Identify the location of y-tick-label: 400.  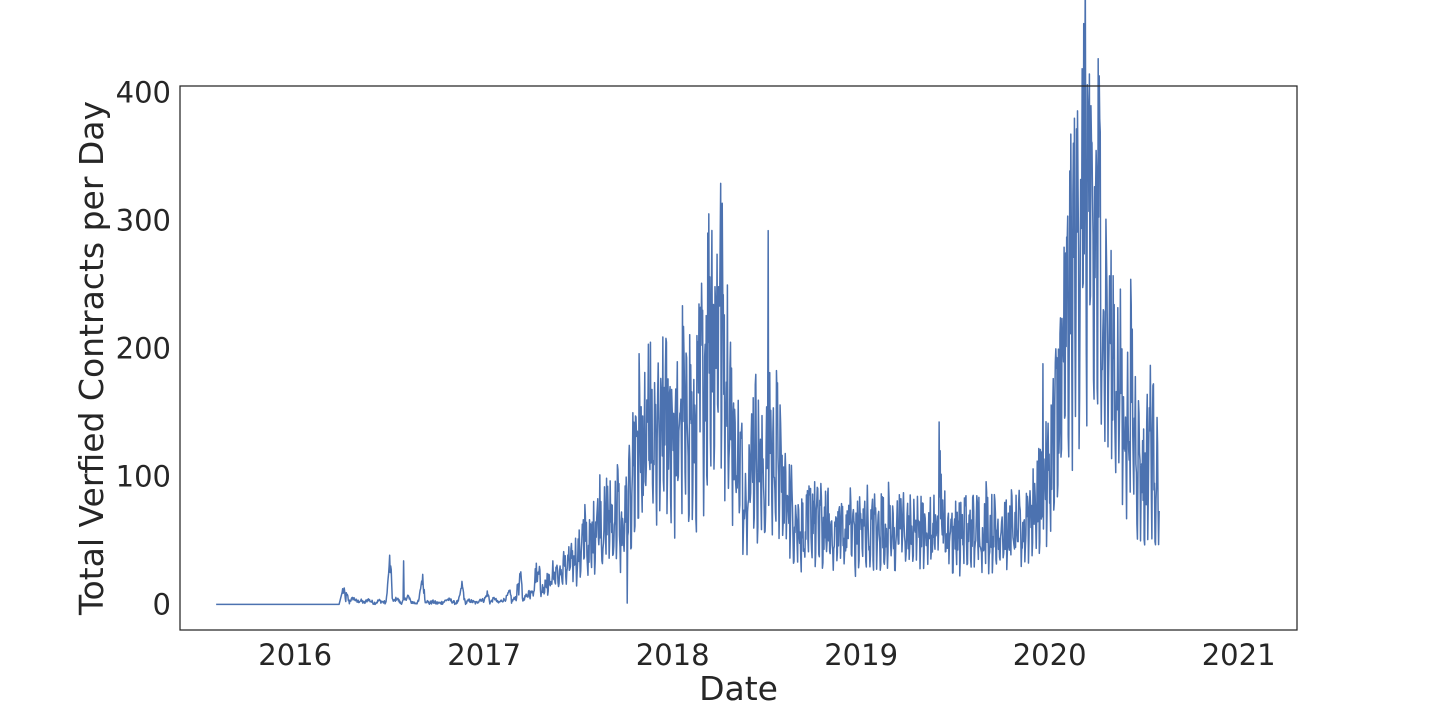
(143, 92).